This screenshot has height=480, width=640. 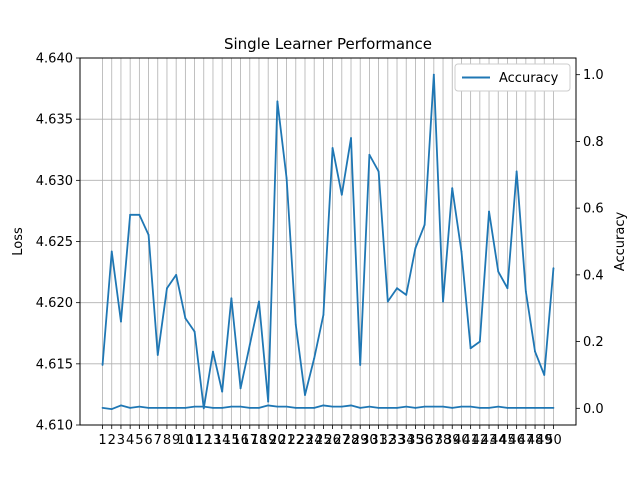 I want to click on chart-title: Single Learner Performance, so click(x=328, y=44).